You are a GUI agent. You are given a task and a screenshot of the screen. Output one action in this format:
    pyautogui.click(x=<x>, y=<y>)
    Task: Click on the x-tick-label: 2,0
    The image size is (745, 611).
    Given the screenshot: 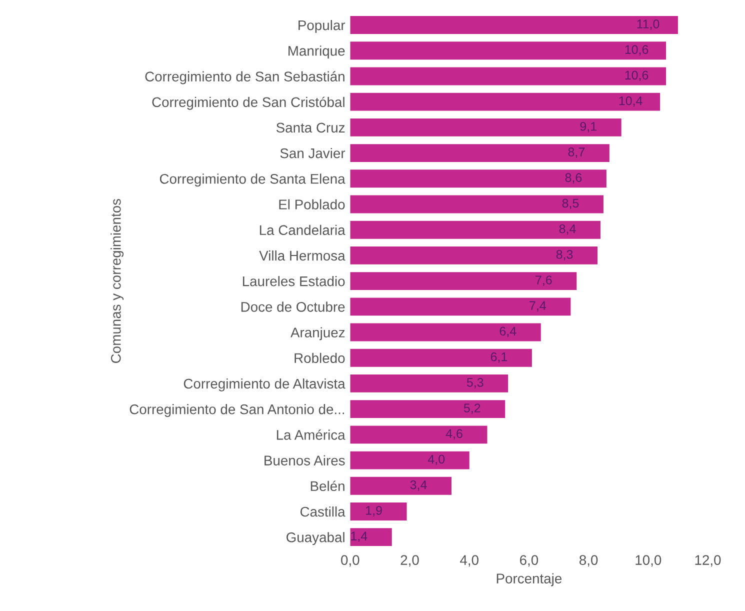 What is the action you would take?
    pyautogui.click(x=409, y=561)
    